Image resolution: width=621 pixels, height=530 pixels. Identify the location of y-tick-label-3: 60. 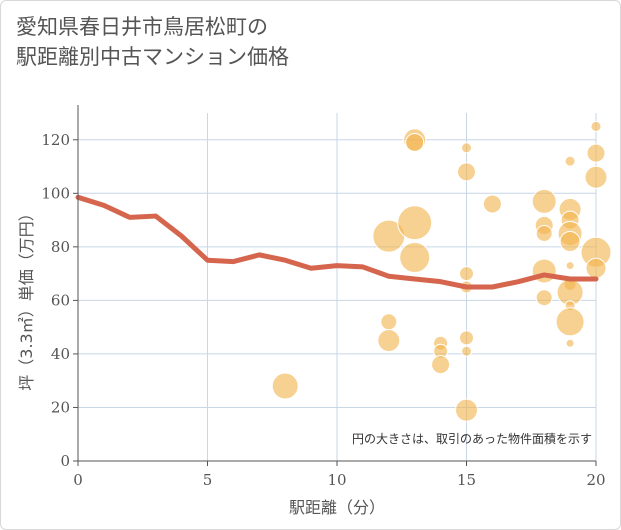
(60, 300).